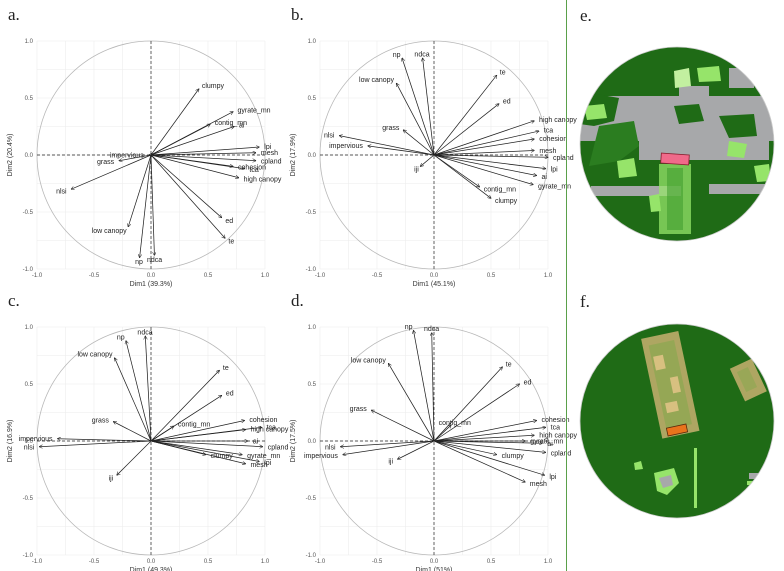  Describe the element at coordinates (29, 328) in the screenshot. I see `y-tick-label: 1.0` at that location.